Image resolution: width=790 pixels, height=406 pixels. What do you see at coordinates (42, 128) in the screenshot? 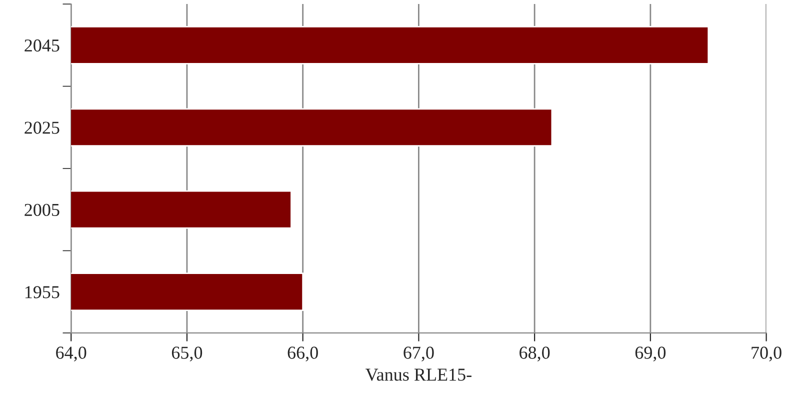
I see `y-tick-label: 2025` at bounding box center [42, 128].